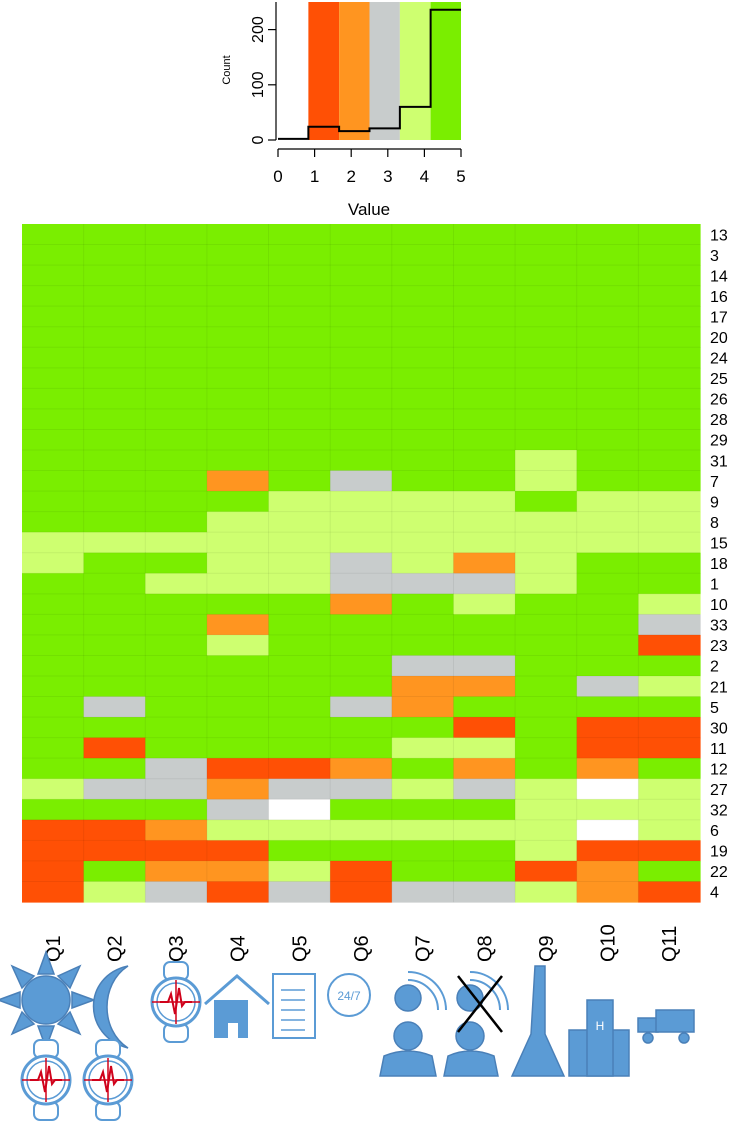  What do you see at coordinates (176, 296) in the screenshot?
I see `heatmap-cell-16-Q3` at bounding box center [176, 296].